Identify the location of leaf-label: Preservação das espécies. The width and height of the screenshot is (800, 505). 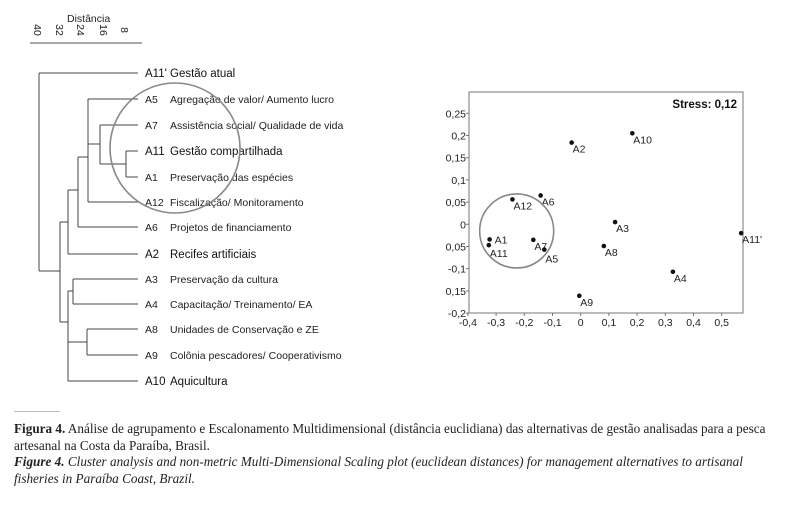
(231, 178).